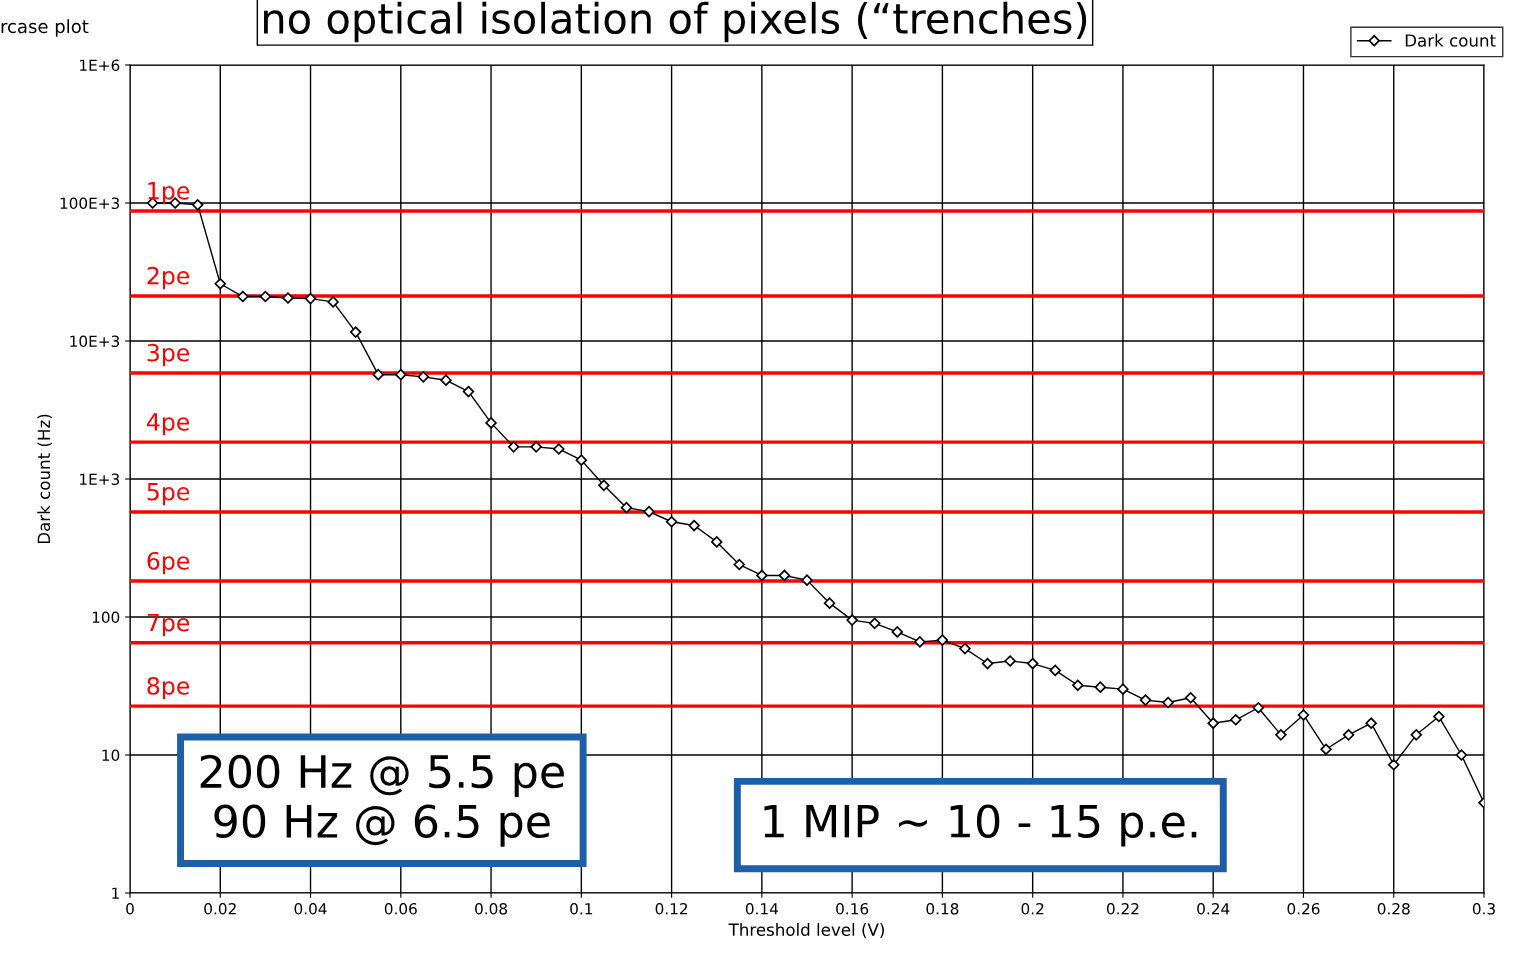 This screenshot has width=1517, height=962. I want to click on x-tick-label: 0.28, so click(1393, 908).